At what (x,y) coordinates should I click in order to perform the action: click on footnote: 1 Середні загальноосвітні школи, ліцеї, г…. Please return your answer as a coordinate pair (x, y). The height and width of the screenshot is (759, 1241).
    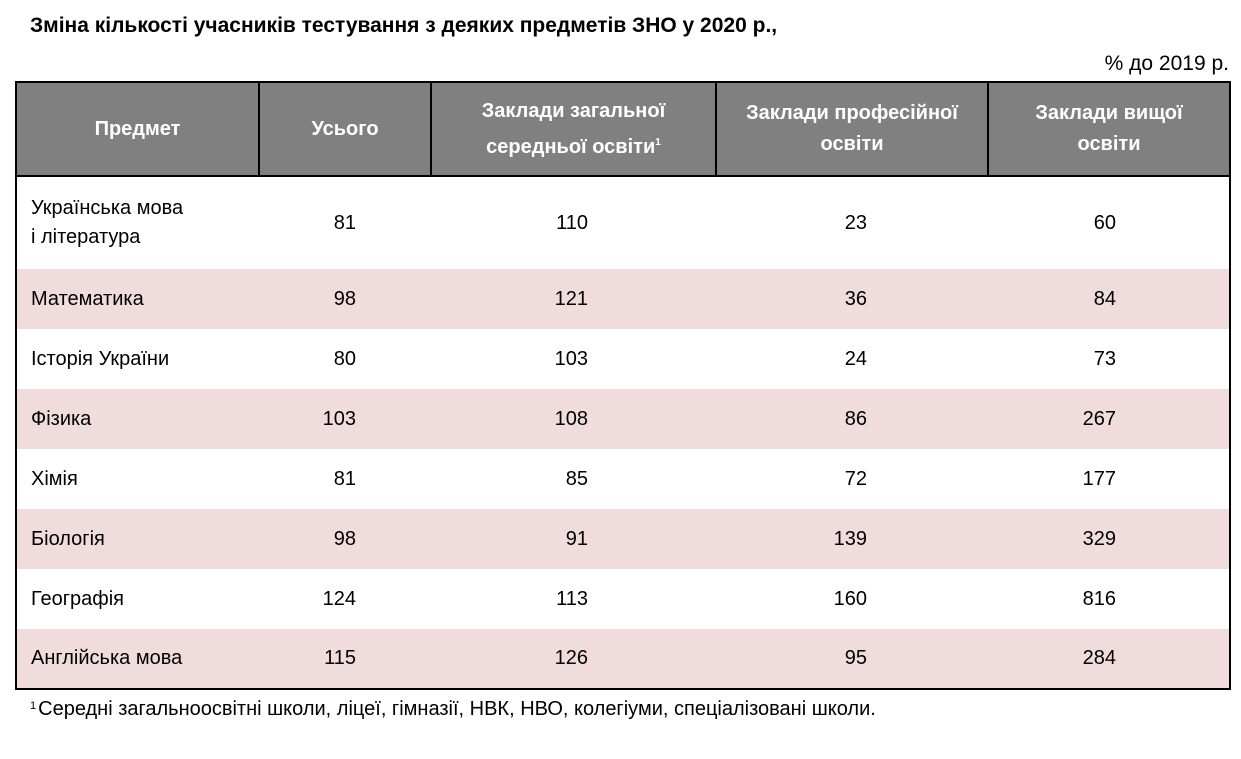
    Looking at the image, I should click on (453, 709).